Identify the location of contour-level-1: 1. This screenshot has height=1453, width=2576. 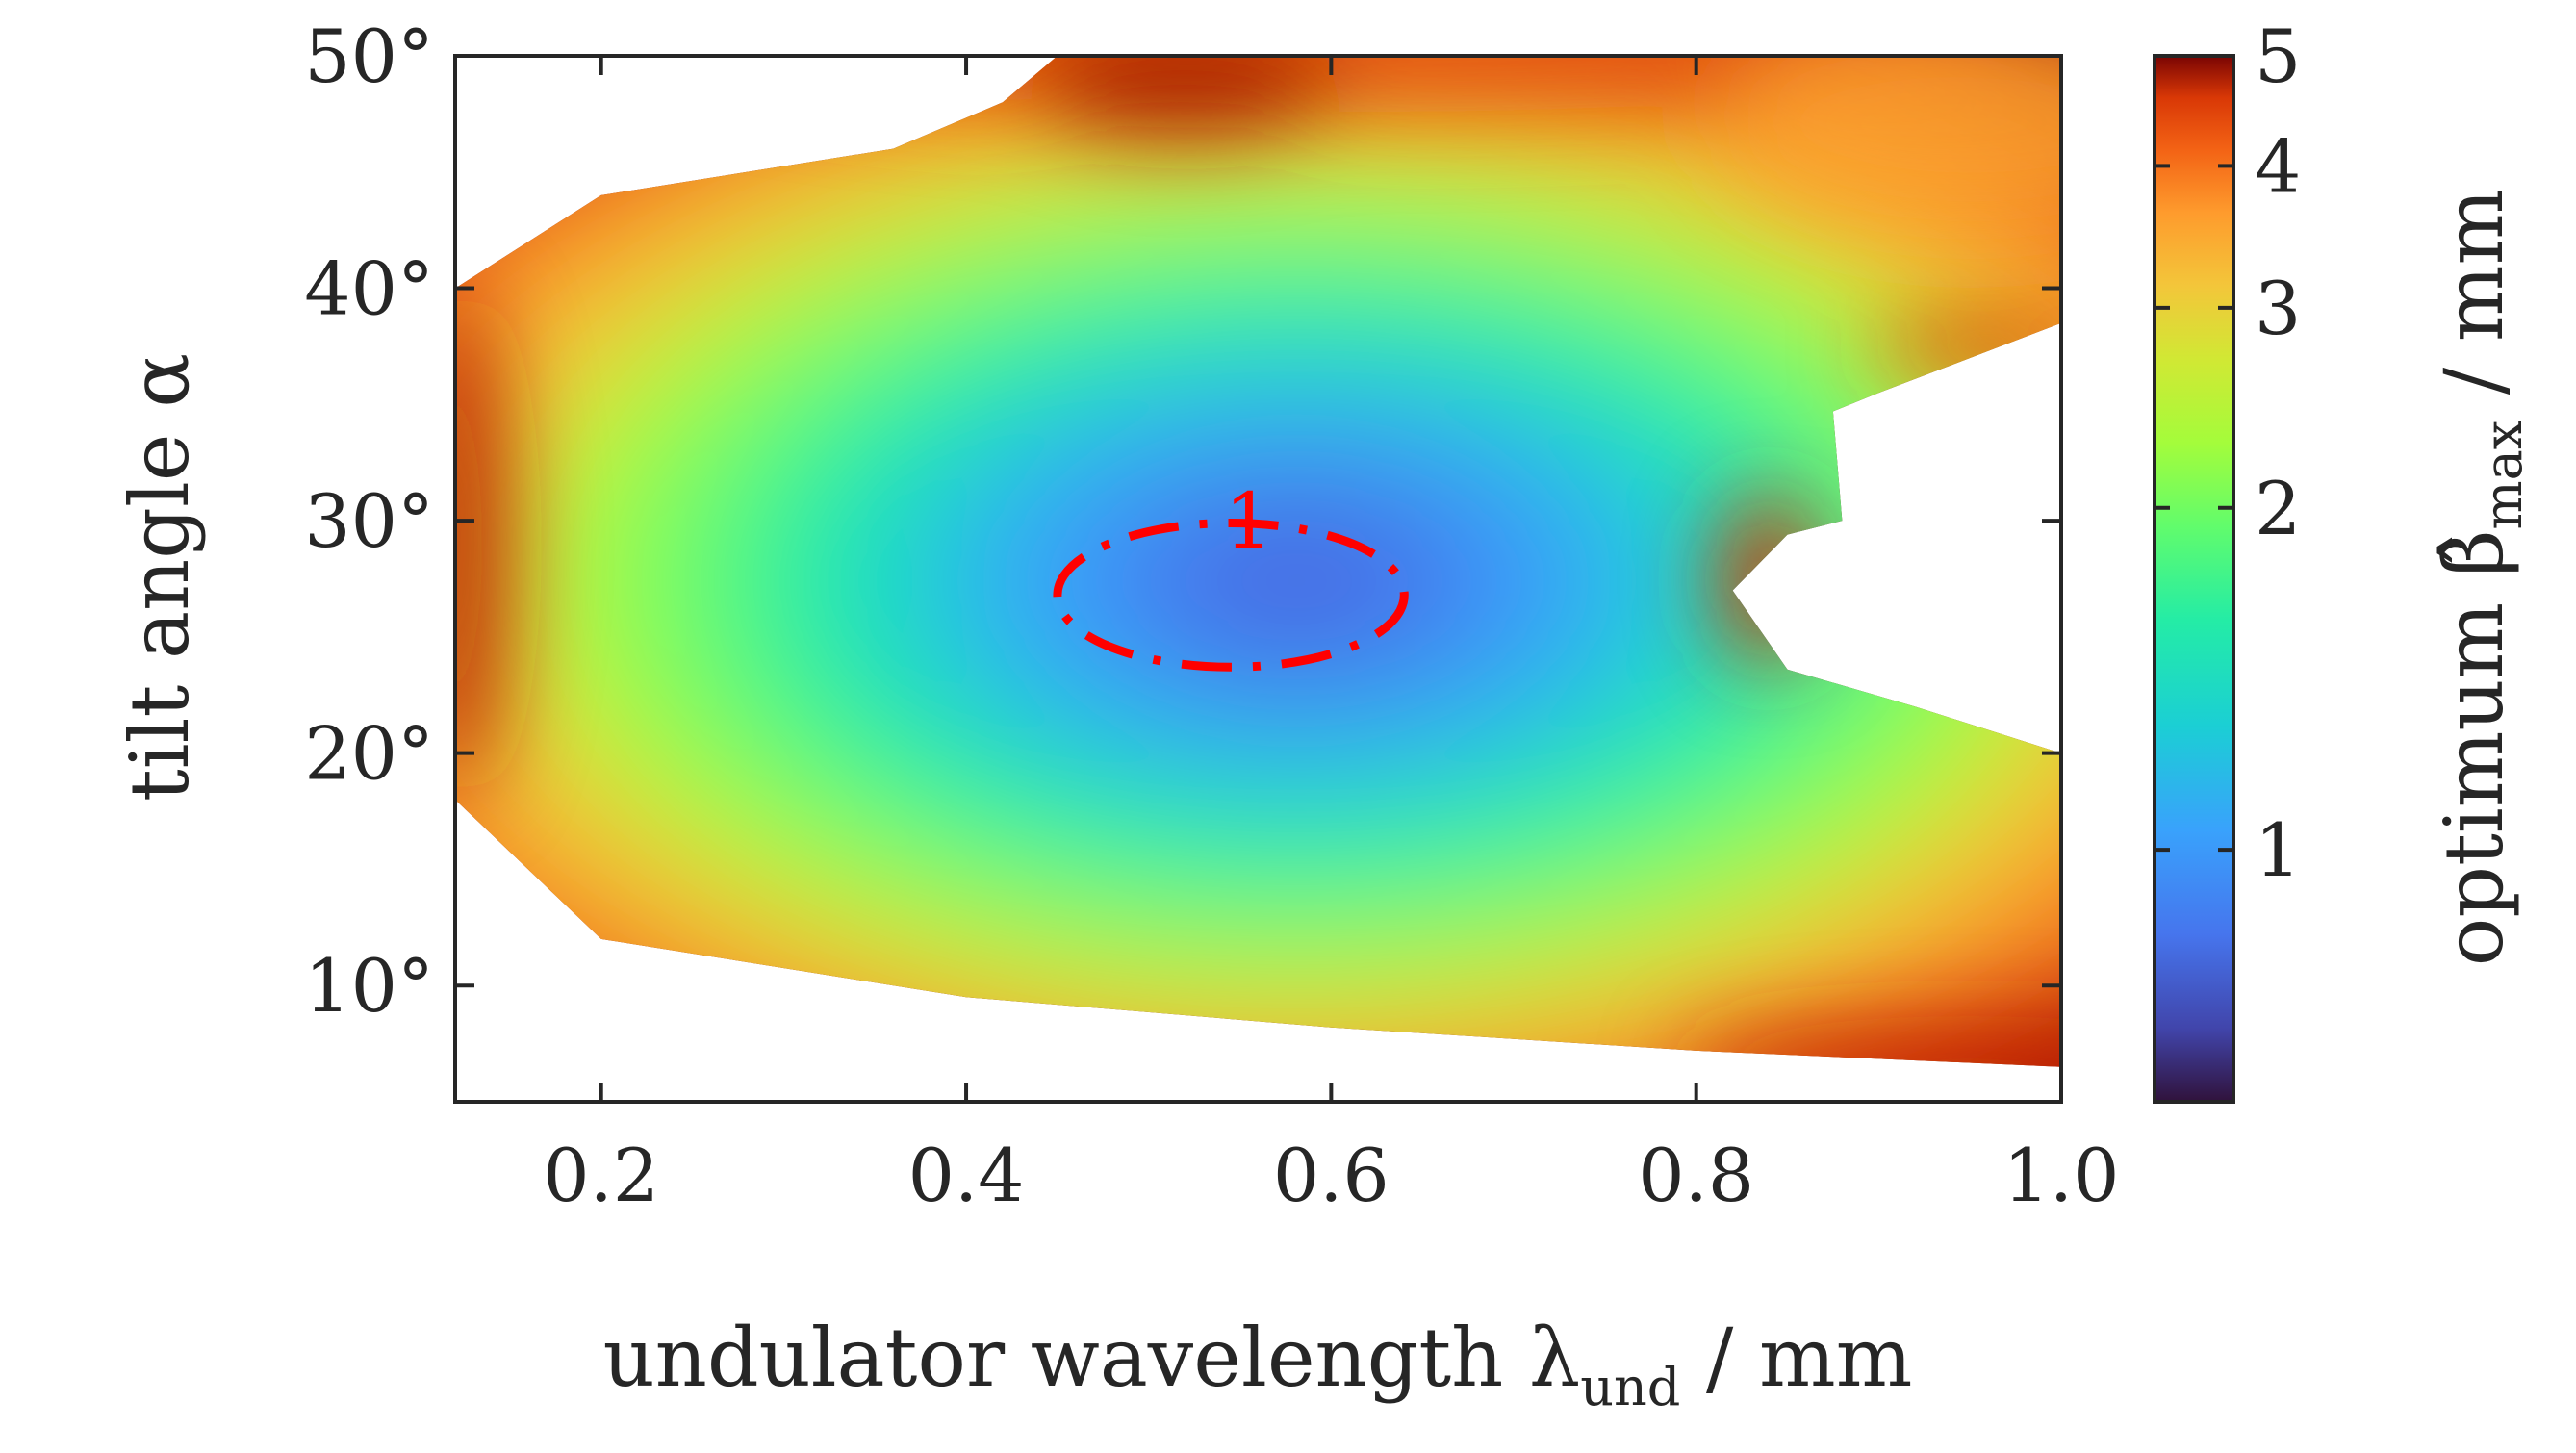
(1231, 574).